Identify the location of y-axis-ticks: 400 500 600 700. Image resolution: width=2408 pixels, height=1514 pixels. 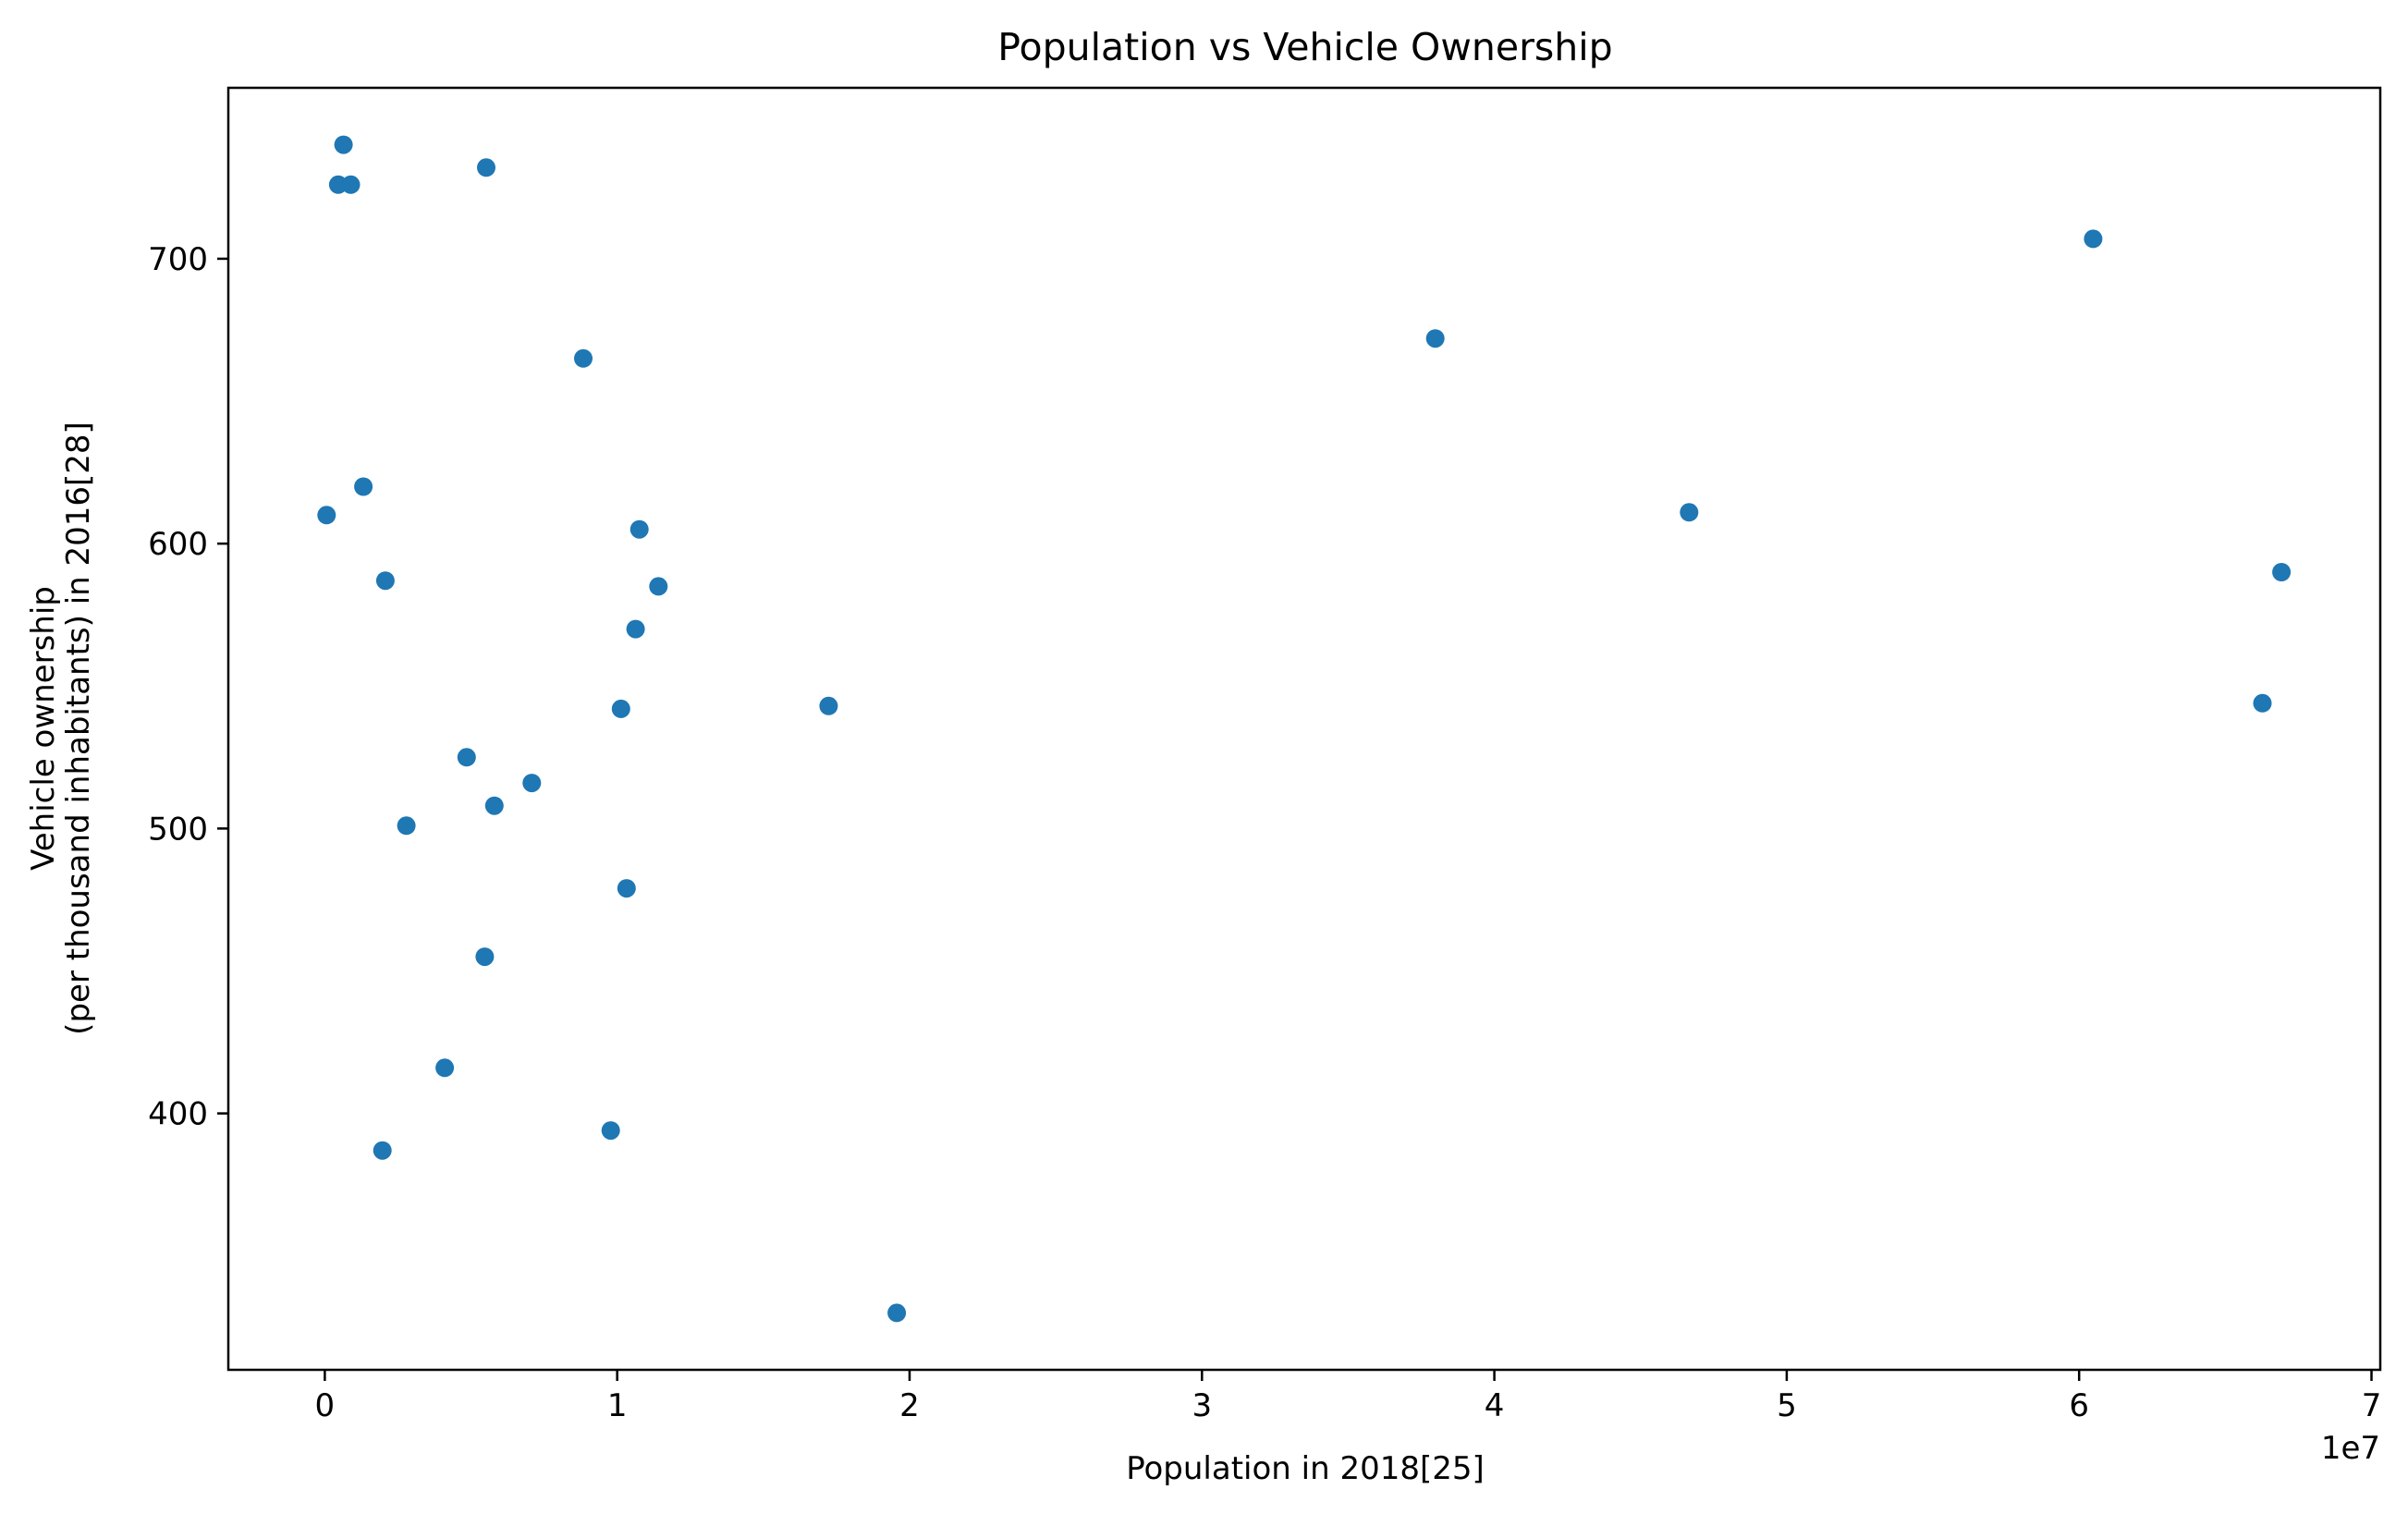
(188, 687).